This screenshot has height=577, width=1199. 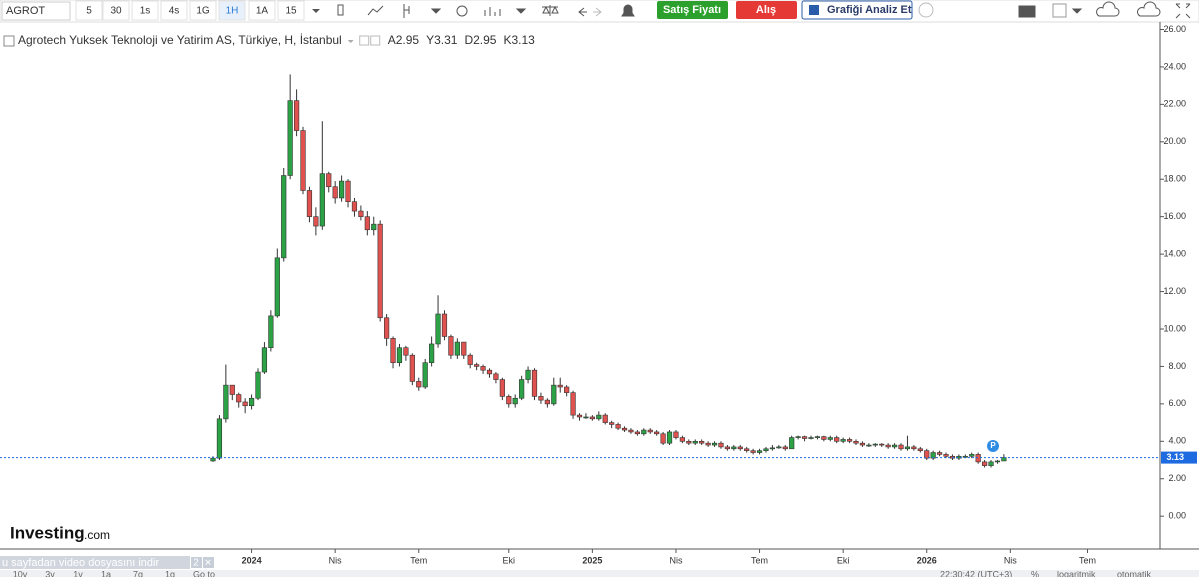 I want to click on sell-button, so click(x=692, y=10).